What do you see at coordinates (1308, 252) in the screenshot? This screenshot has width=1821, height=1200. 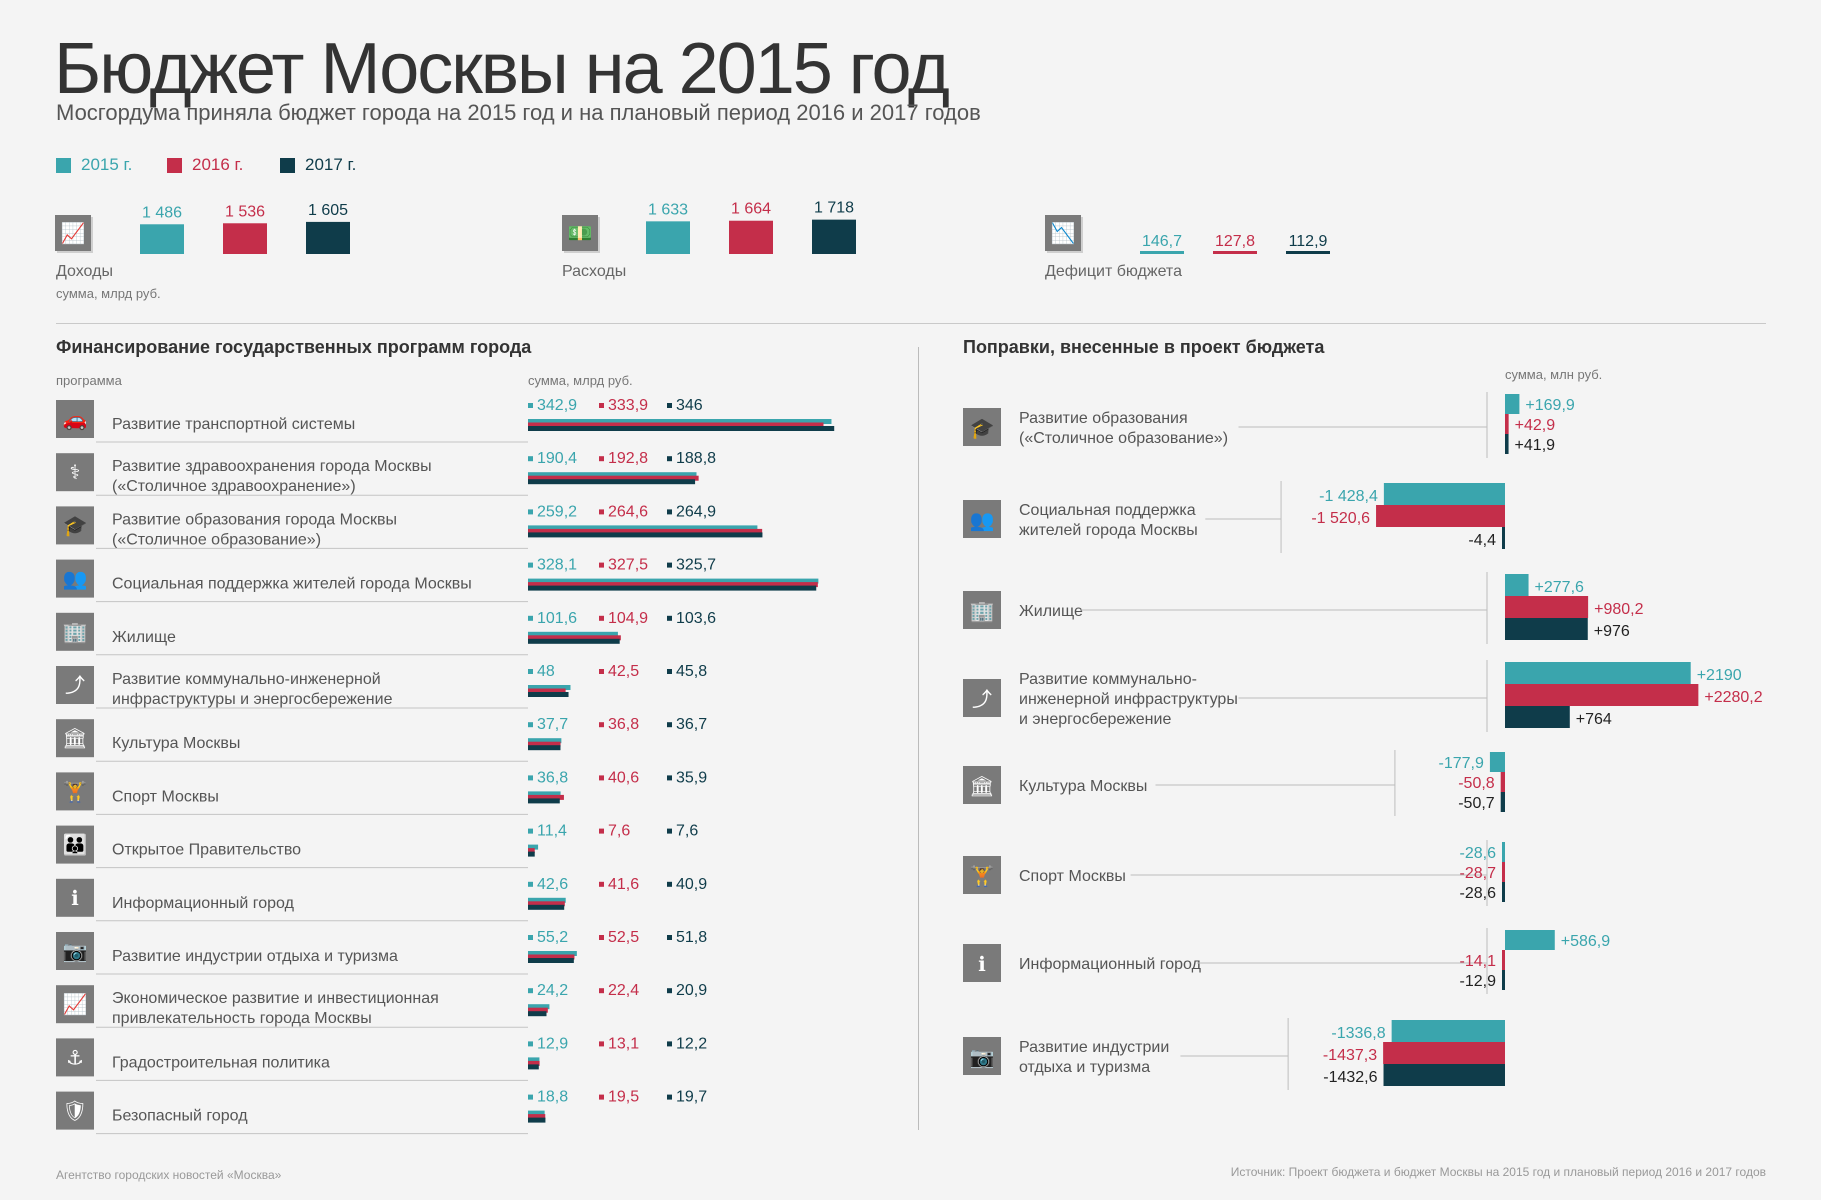 I see `deficit-mark-2017` at bounding box center [1308, 252].